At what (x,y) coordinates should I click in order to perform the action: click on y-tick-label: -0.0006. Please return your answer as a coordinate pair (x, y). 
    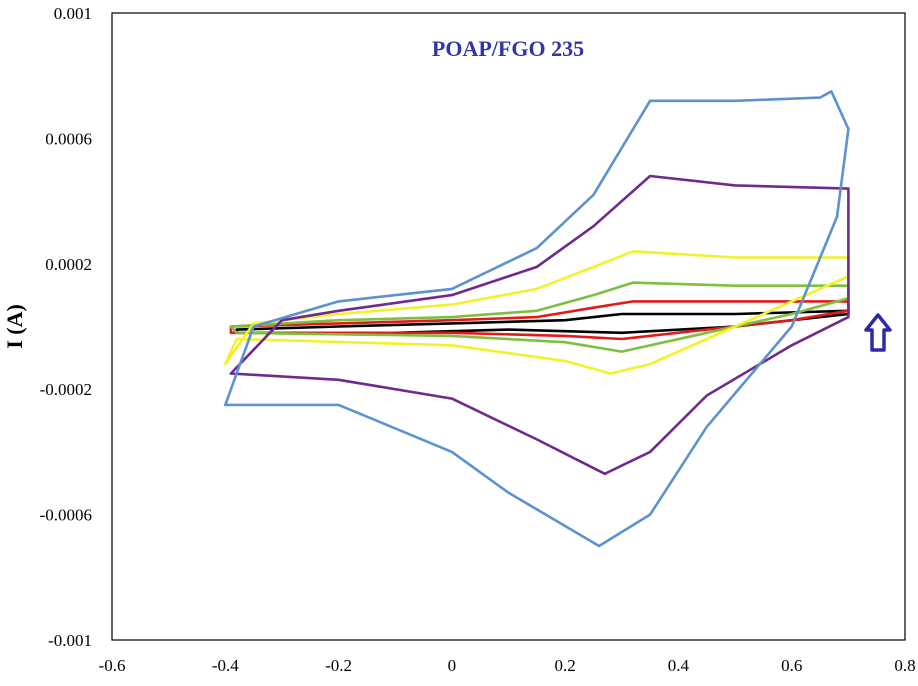
    Looking at the image, I should click on (66, 515).